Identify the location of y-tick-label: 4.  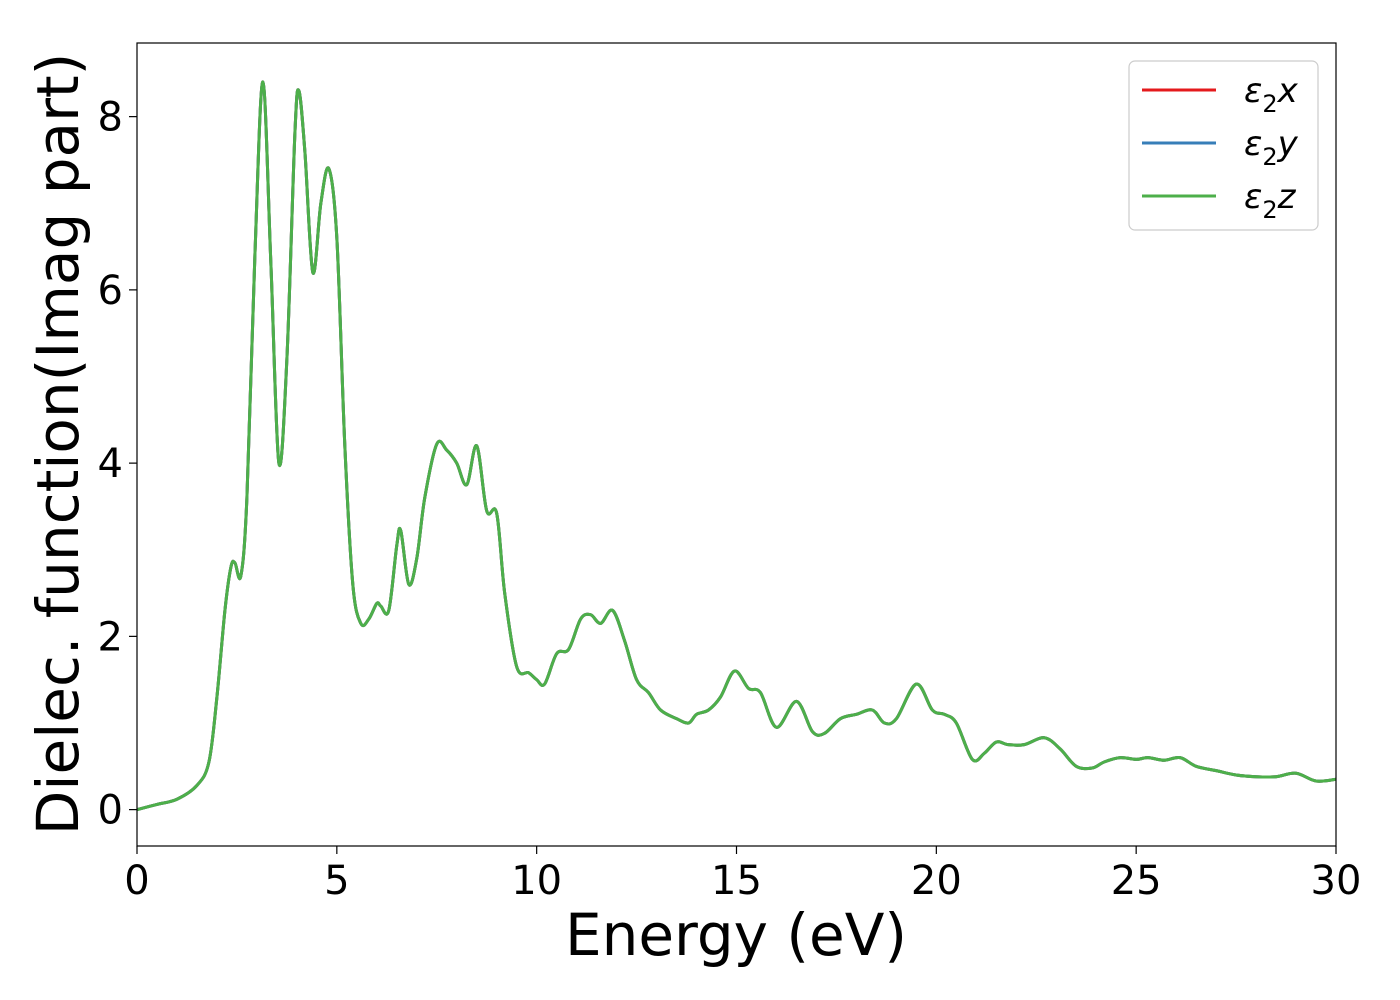
(110, 464).